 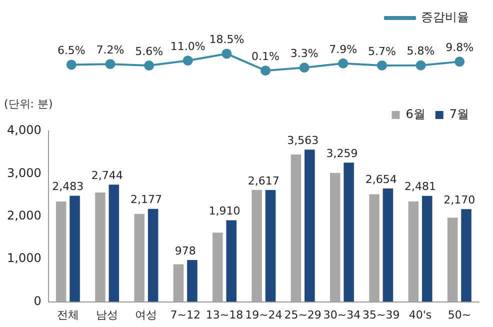 I want to click on data-label: 2,481, so click(x=420, y=187).